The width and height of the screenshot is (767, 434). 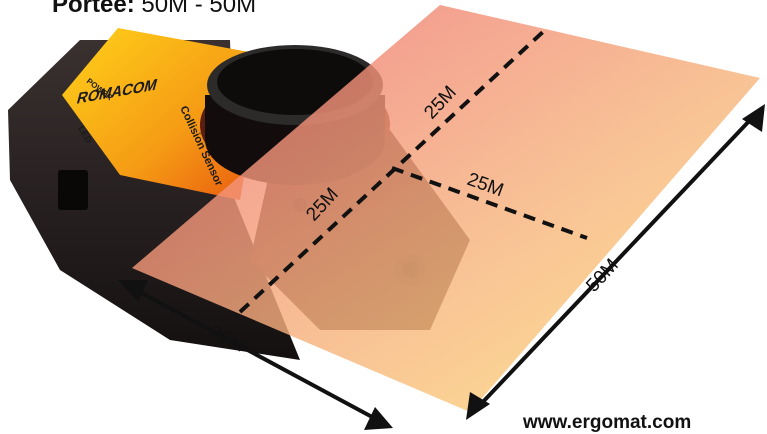 I want to click on range-label: Portée:, so click(x=93, y=9).